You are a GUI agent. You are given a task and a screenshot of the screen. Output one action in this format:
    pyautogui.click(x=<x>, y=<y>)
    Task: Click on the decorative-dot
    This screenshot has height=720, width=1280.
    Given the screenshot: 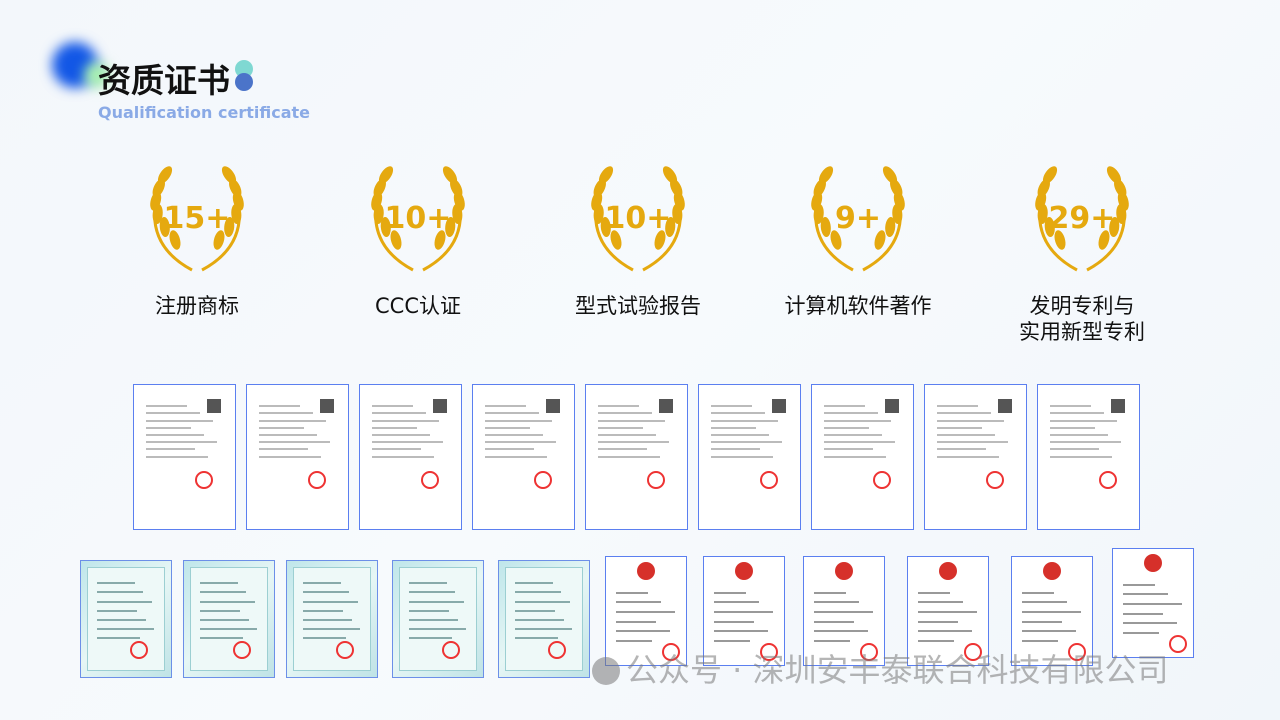 What is the action you would take?
    pyautogui.click(x=244, y=82)
    